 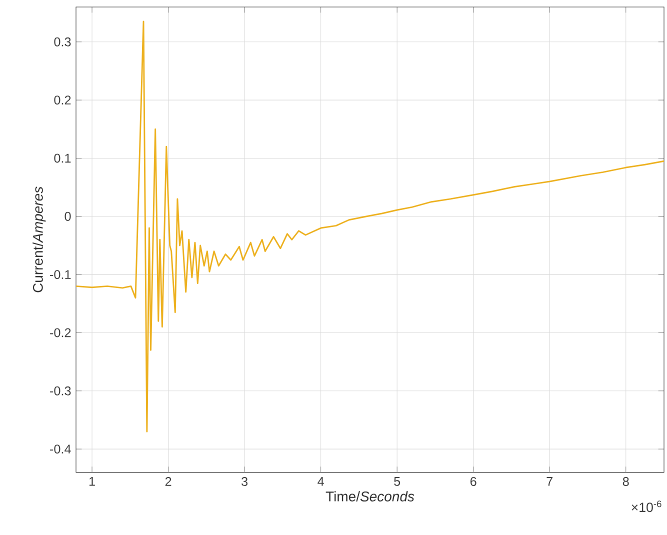 What do you see at coordinates (92, 481) in the screenshot?
I see `x-tick-label: 1` at bounding box center [92, 481].